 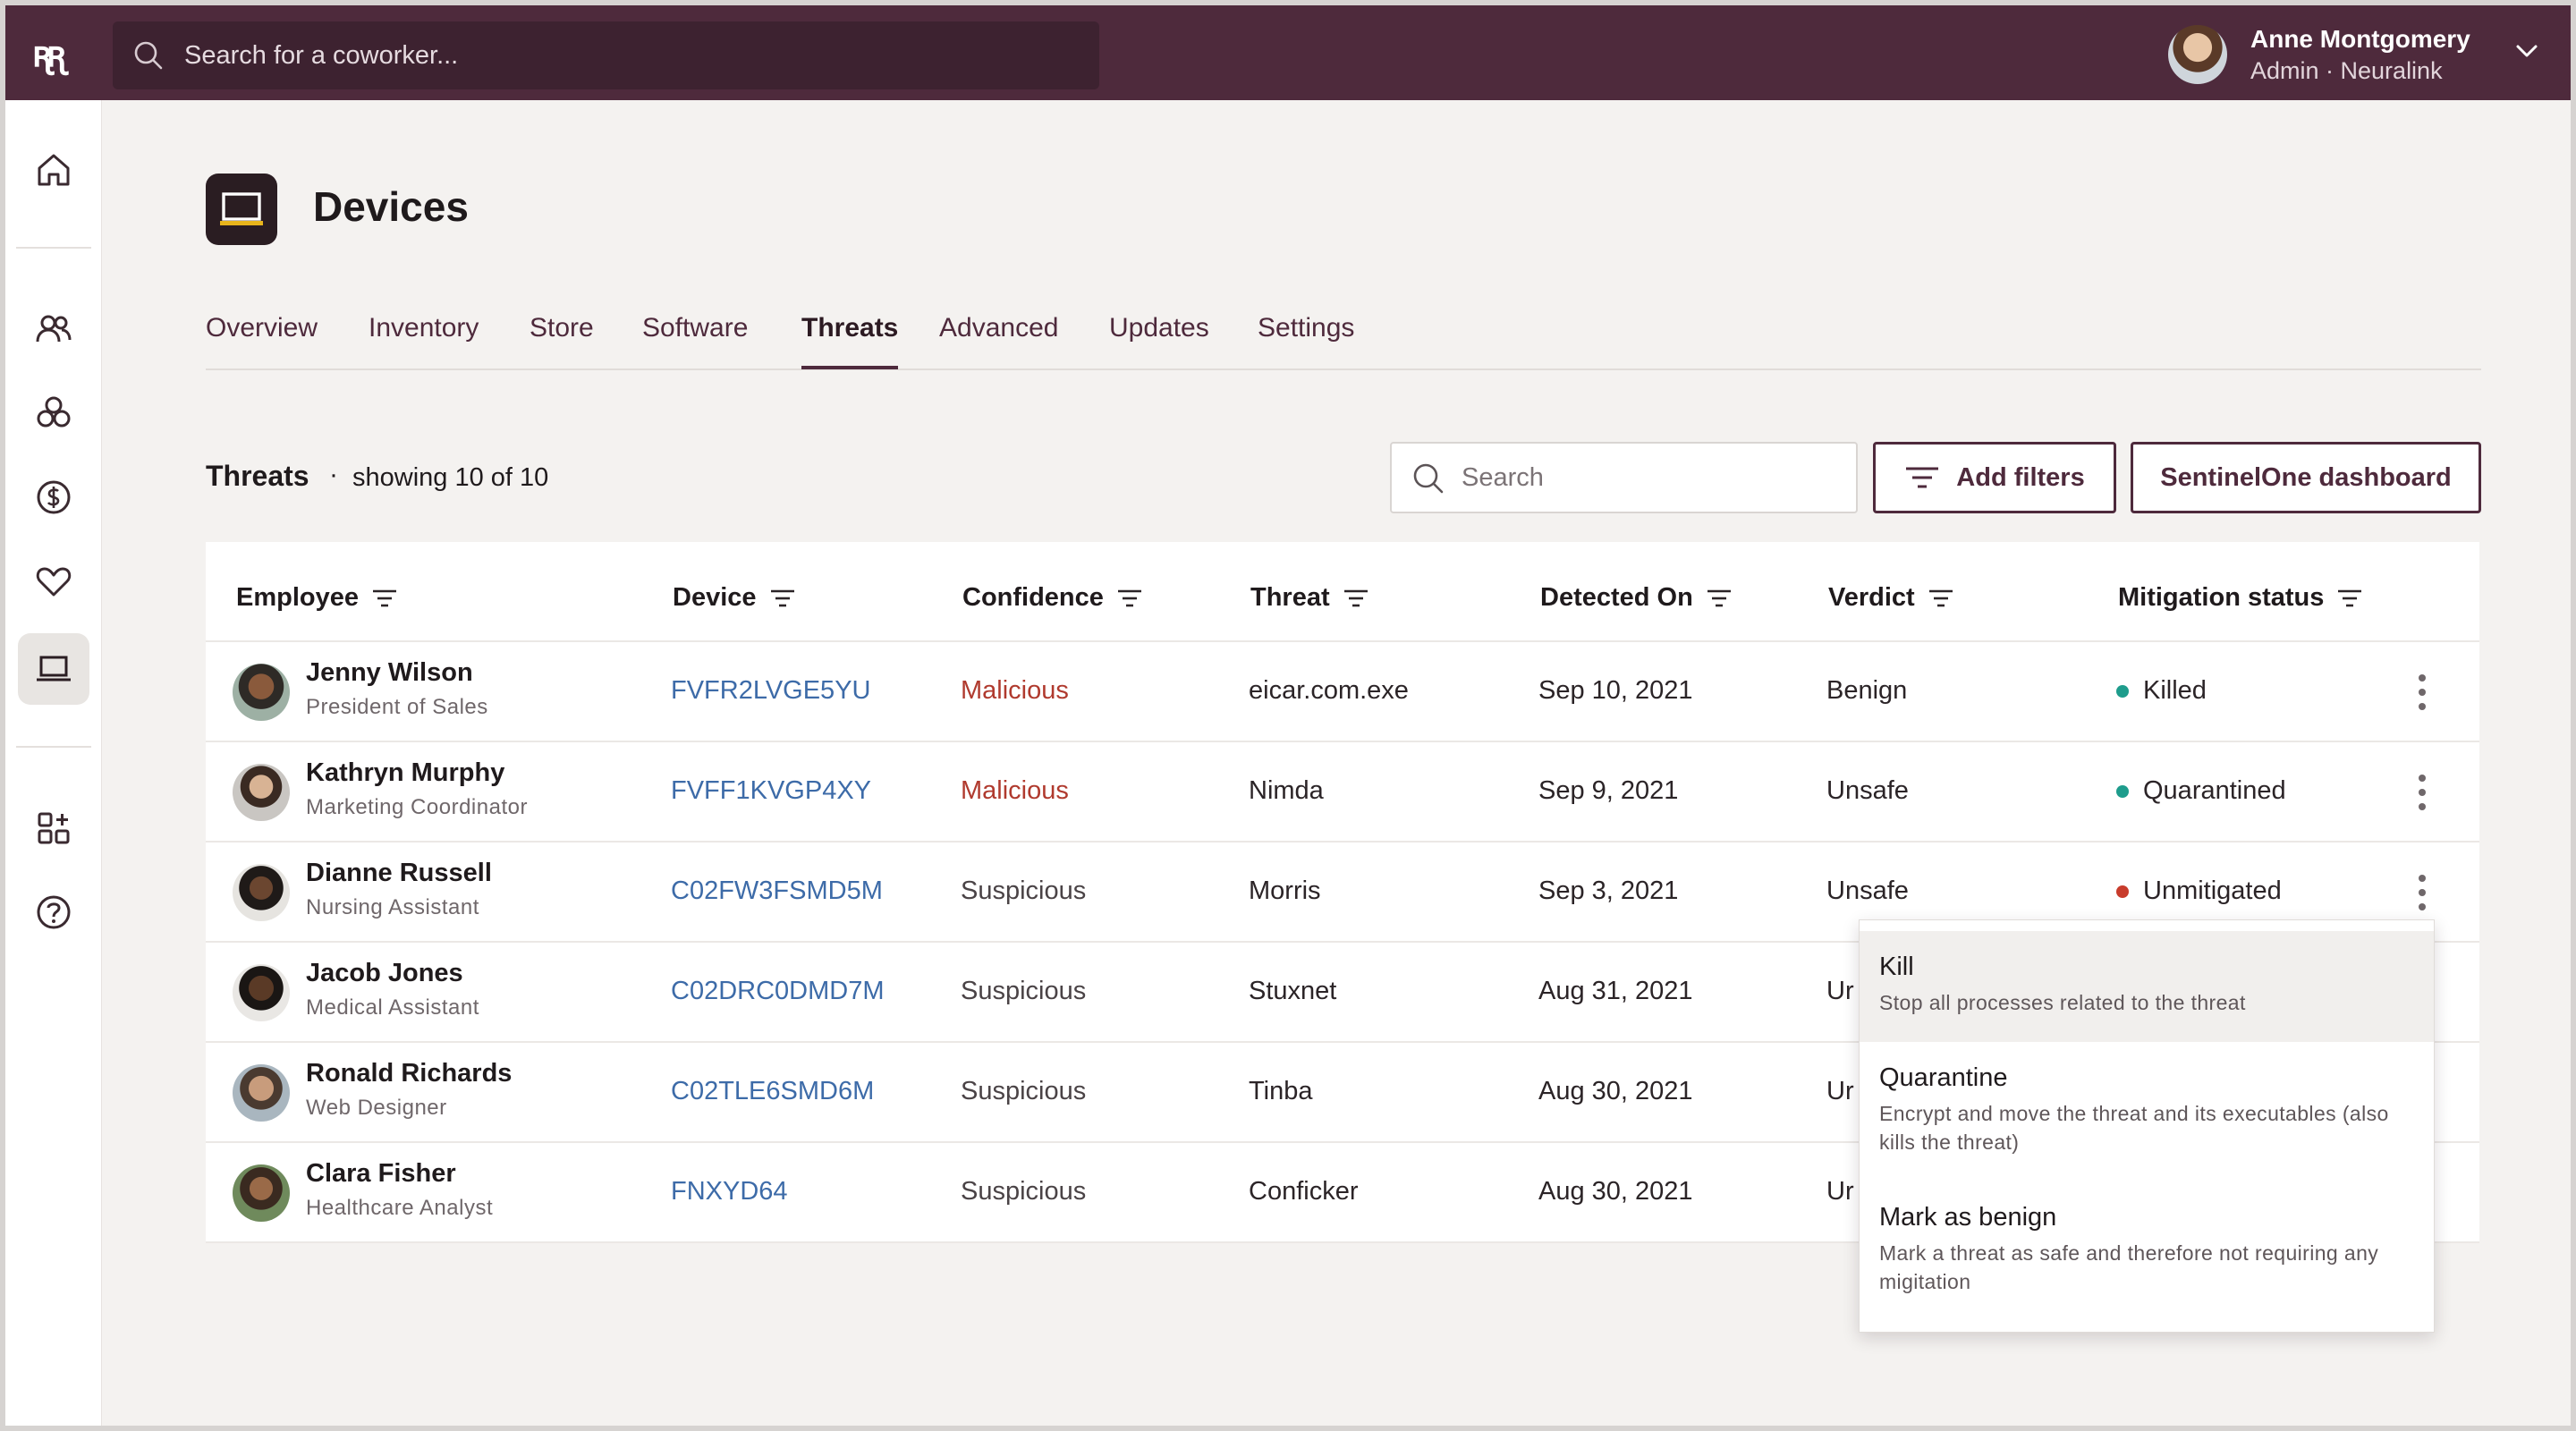 I want to click on add-filters-button: Add filters, so click(x=1994, y=478).